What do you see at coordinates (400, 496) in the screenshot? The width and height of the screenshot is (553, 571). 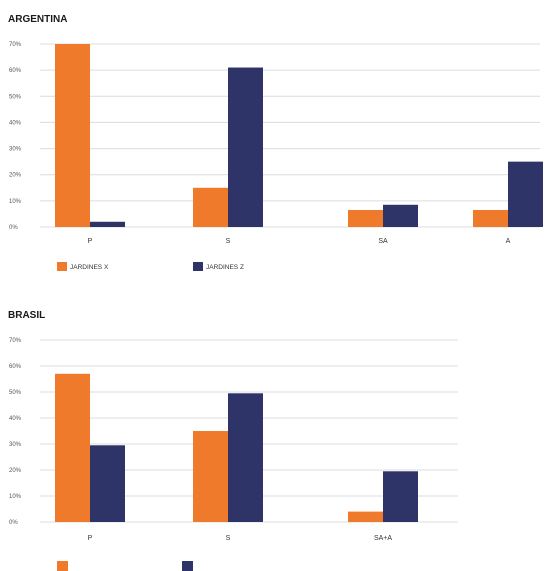 I see `bar-series-2-saa` at bounding box center [400, 496].